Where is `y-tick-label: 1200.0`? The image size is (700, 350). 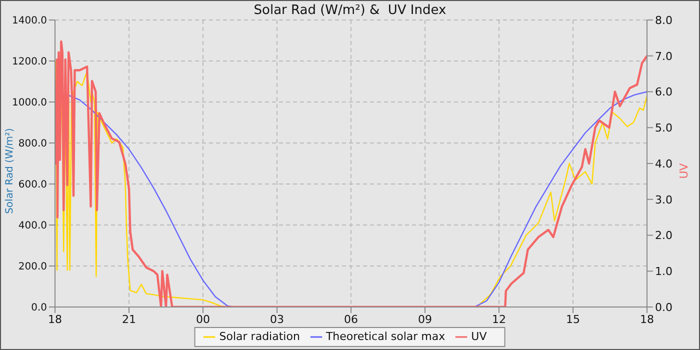
y-tick-label: 1200.0 is located at coordinates (29, 62).